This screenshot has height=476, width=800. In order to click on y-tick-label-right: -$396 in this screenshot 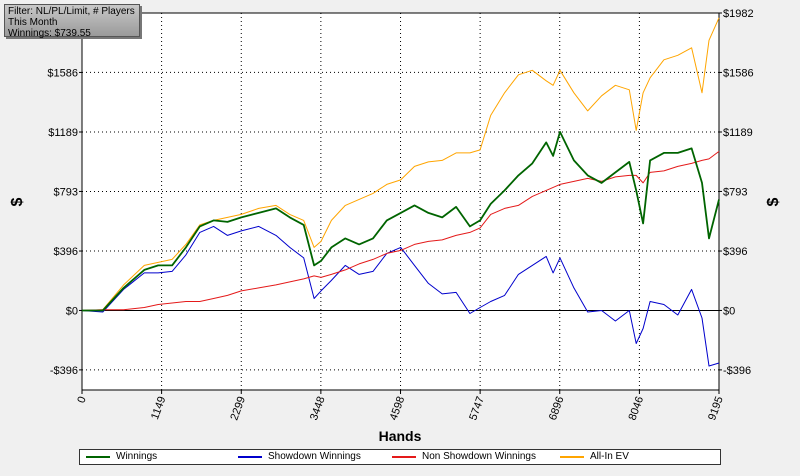, I will do `click(737, 371)`.